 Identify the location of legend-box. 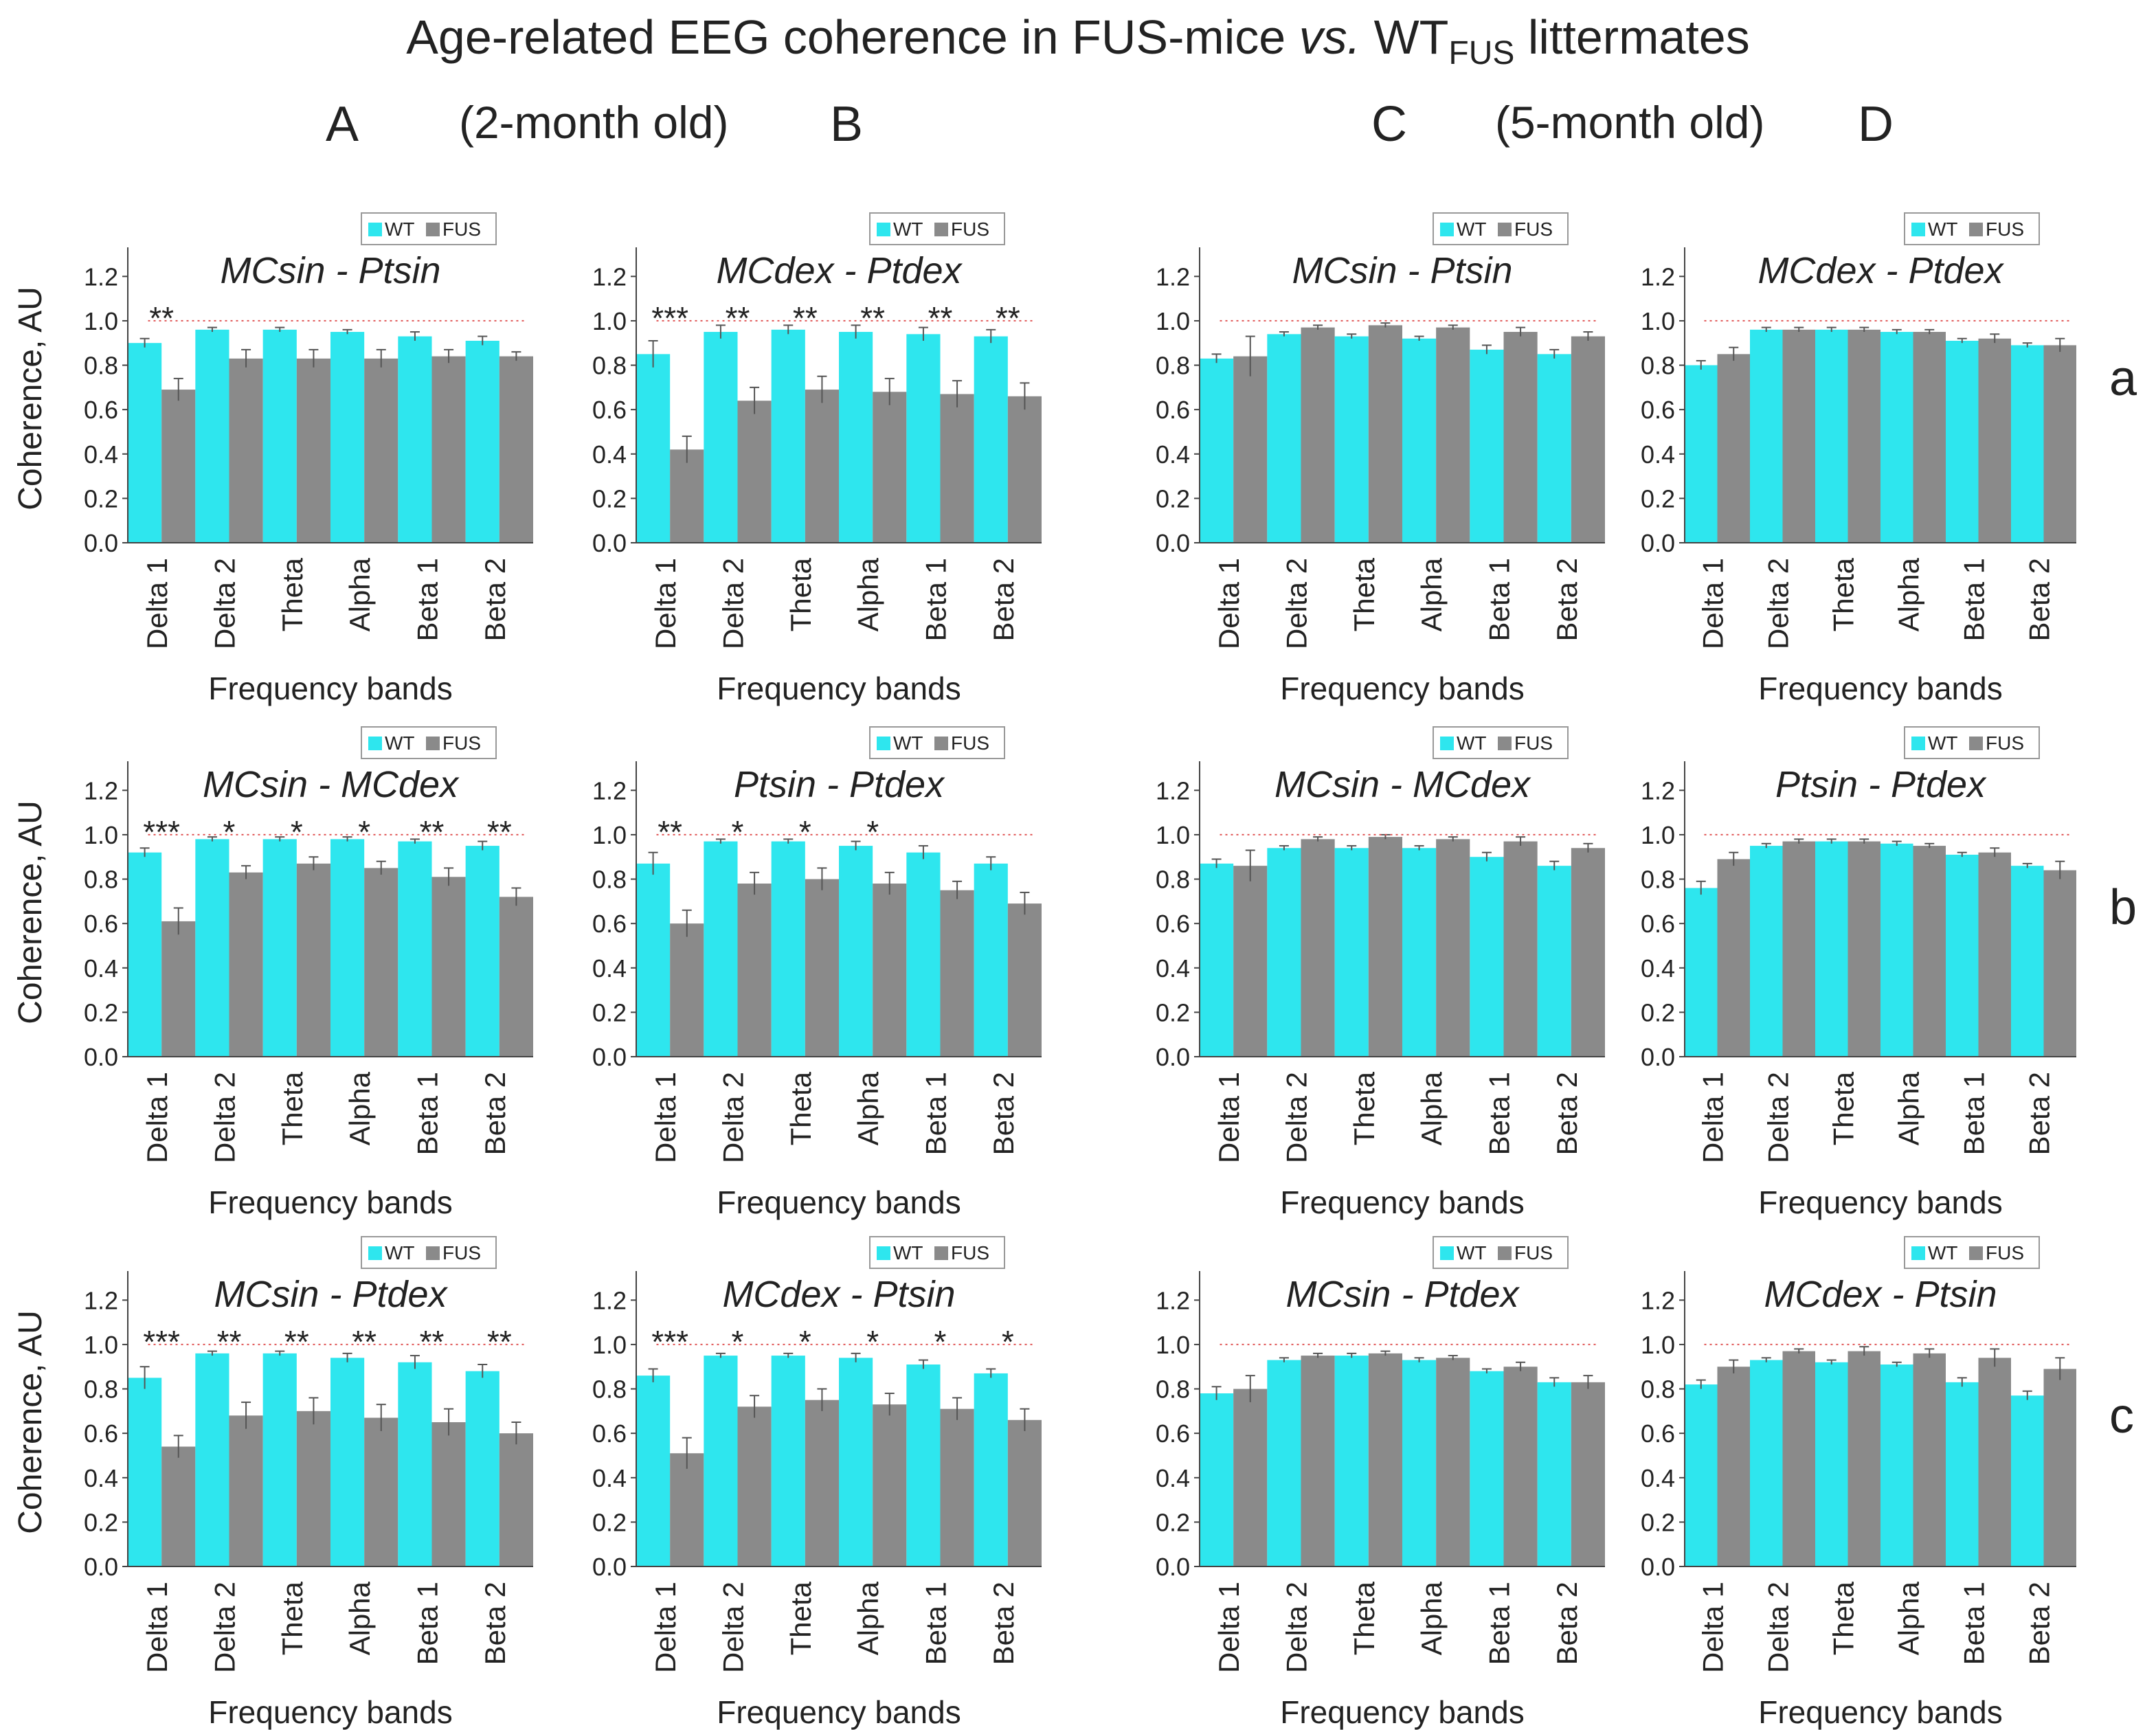
(1972, 742).